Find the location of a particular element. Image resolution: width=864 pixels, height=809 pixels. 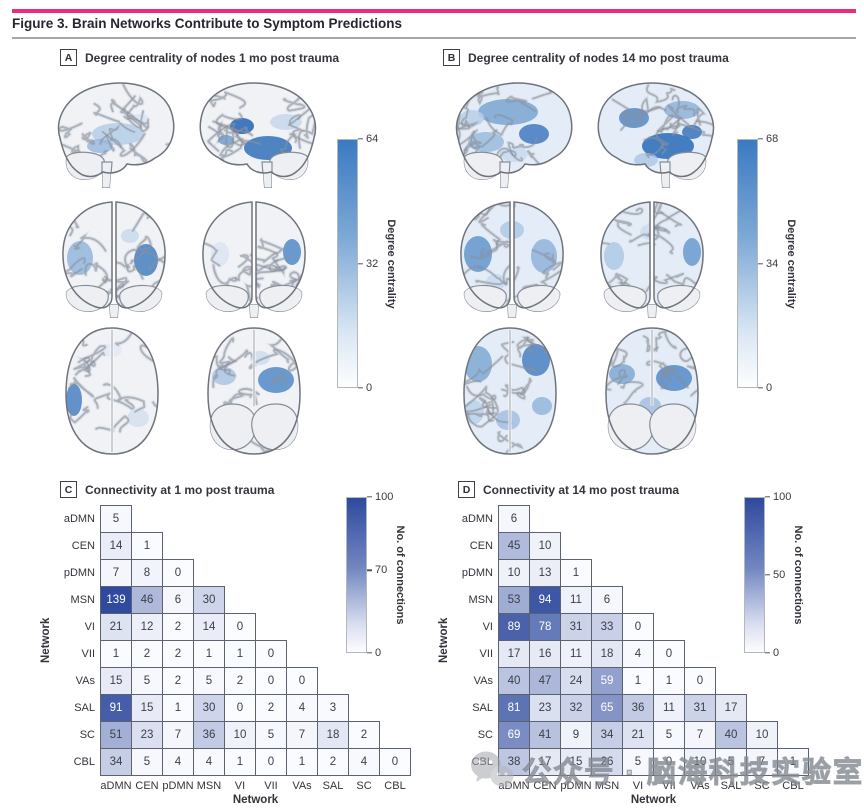

matrix-cell: 36 is located at coordinates (209, 735).